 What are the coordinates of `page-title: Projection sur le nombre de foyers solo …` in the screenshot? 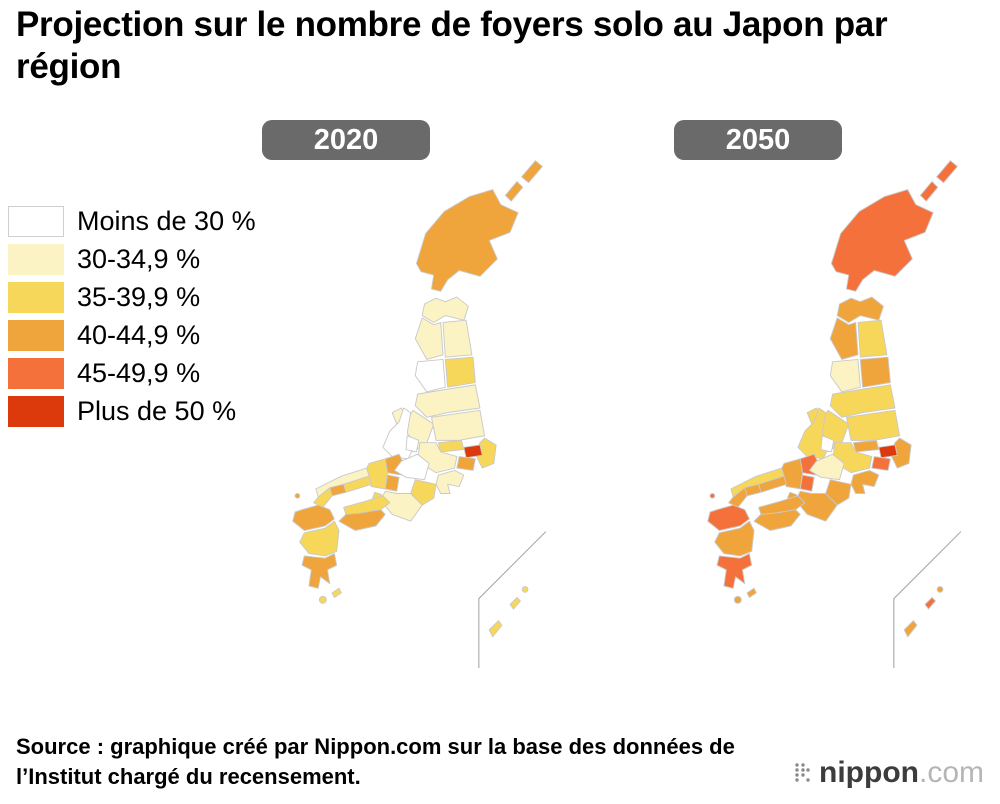 It's located at (452, 45).